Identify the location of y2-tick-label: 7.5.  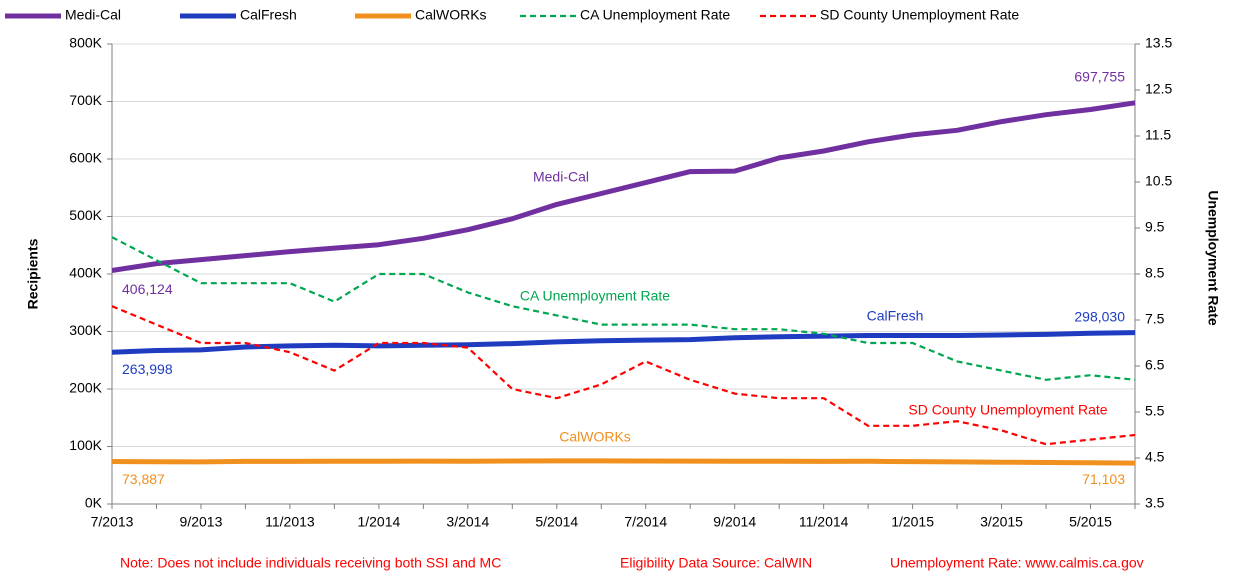
(1155, 319).